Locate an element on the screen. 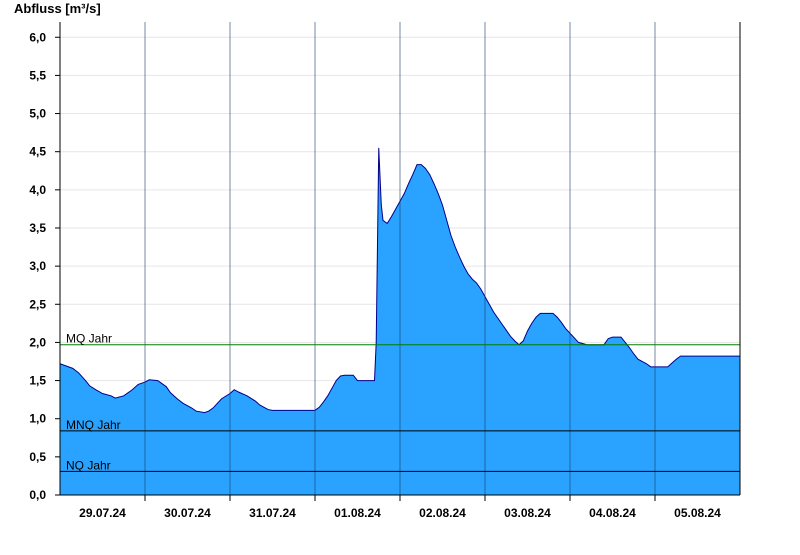 The width and height of the screenshot is (800, 555). x-tick-label-7: 05.08.24 is located at coordinates (697, 513).